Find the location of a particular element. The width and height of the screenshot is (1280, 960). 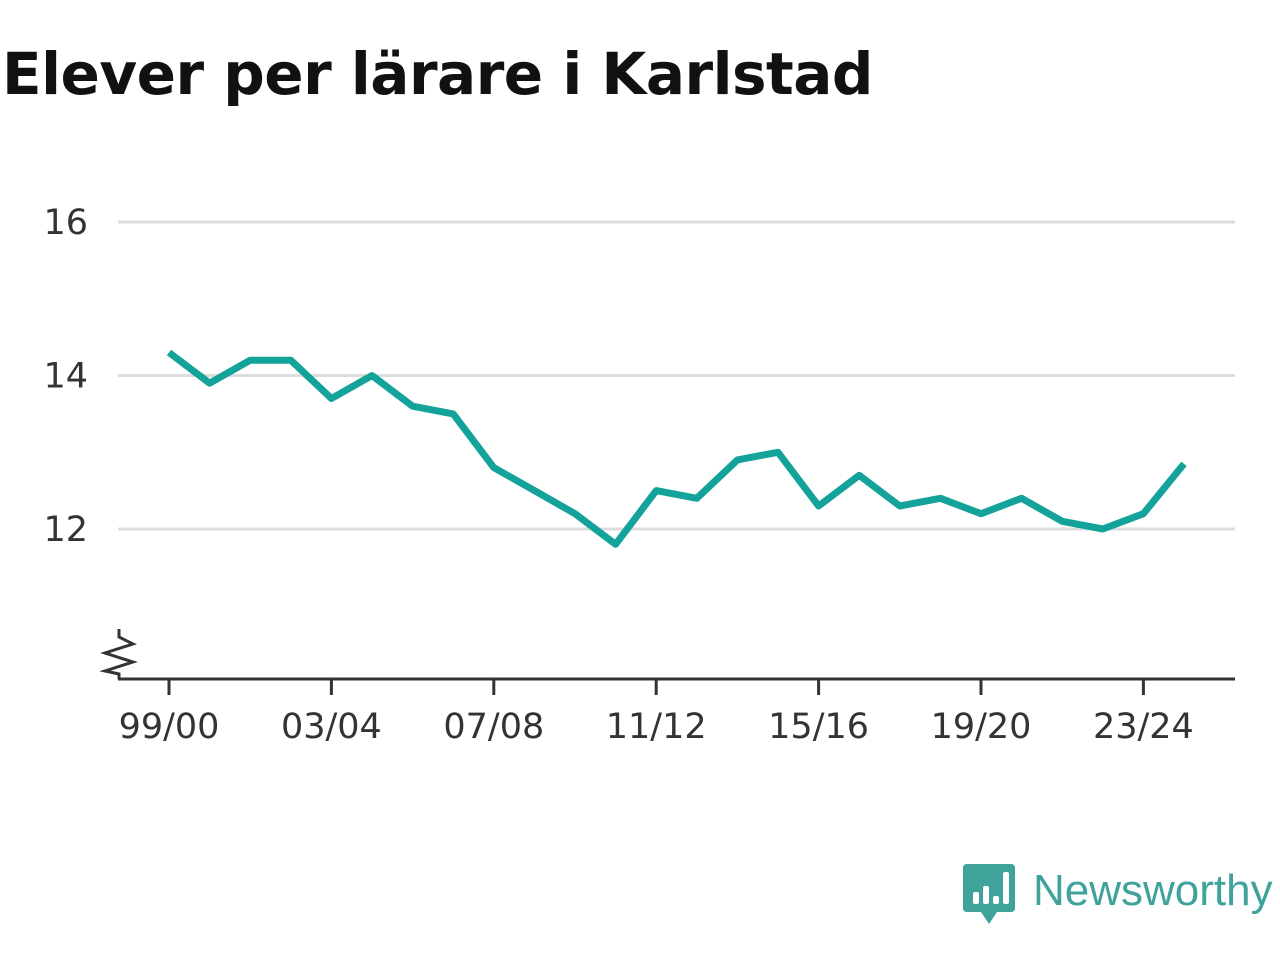

y-tick-label: 16 is located at coordinates (65, 223).